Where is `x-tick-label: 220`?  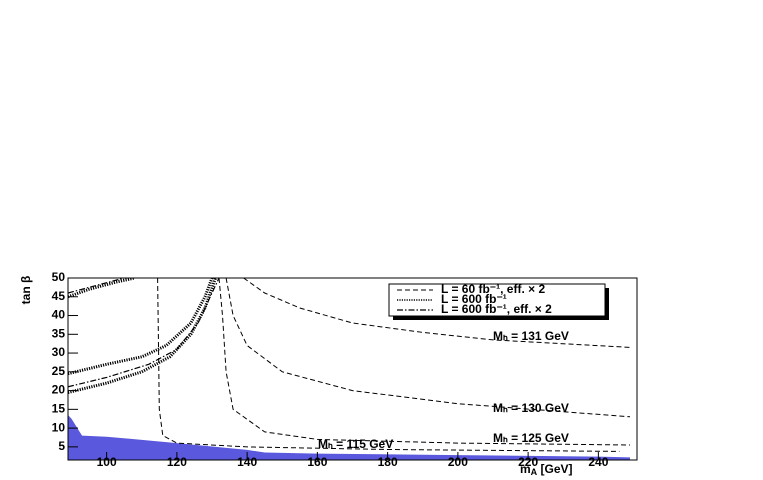 x-tick-label: 220 is located at coordinates (528, 462).